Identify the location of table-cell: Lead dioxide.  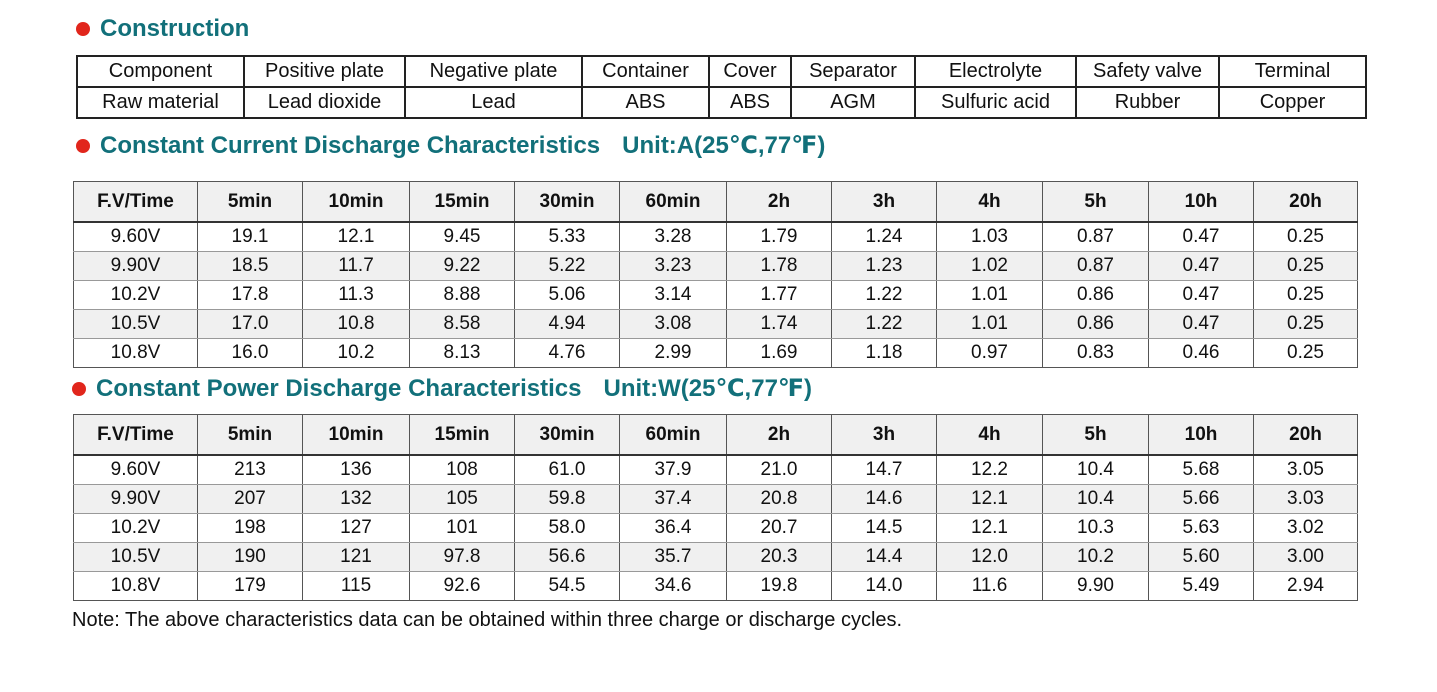
(324, 102).